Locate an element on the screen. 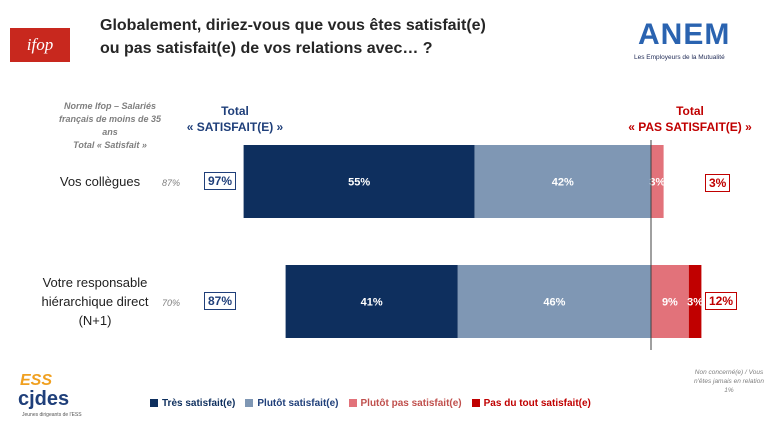  bar-value-label: 42% is located at coordinates (563, 183).